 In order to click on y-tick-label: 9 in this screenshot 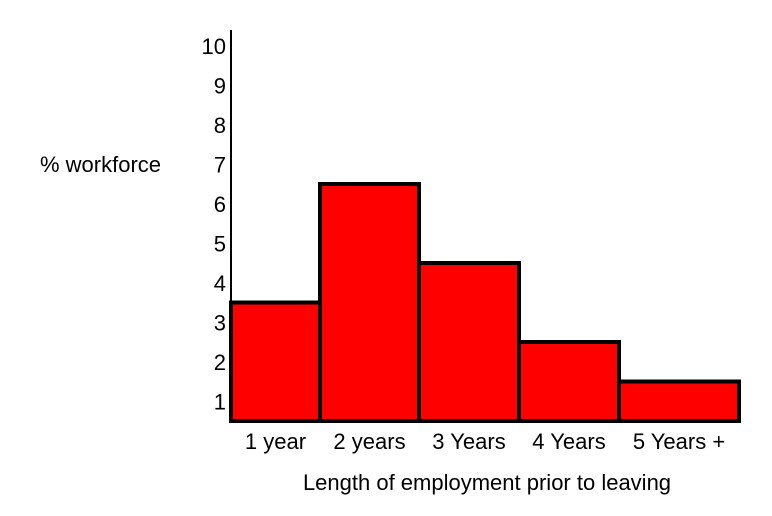, I will do `click(220, 85)`.